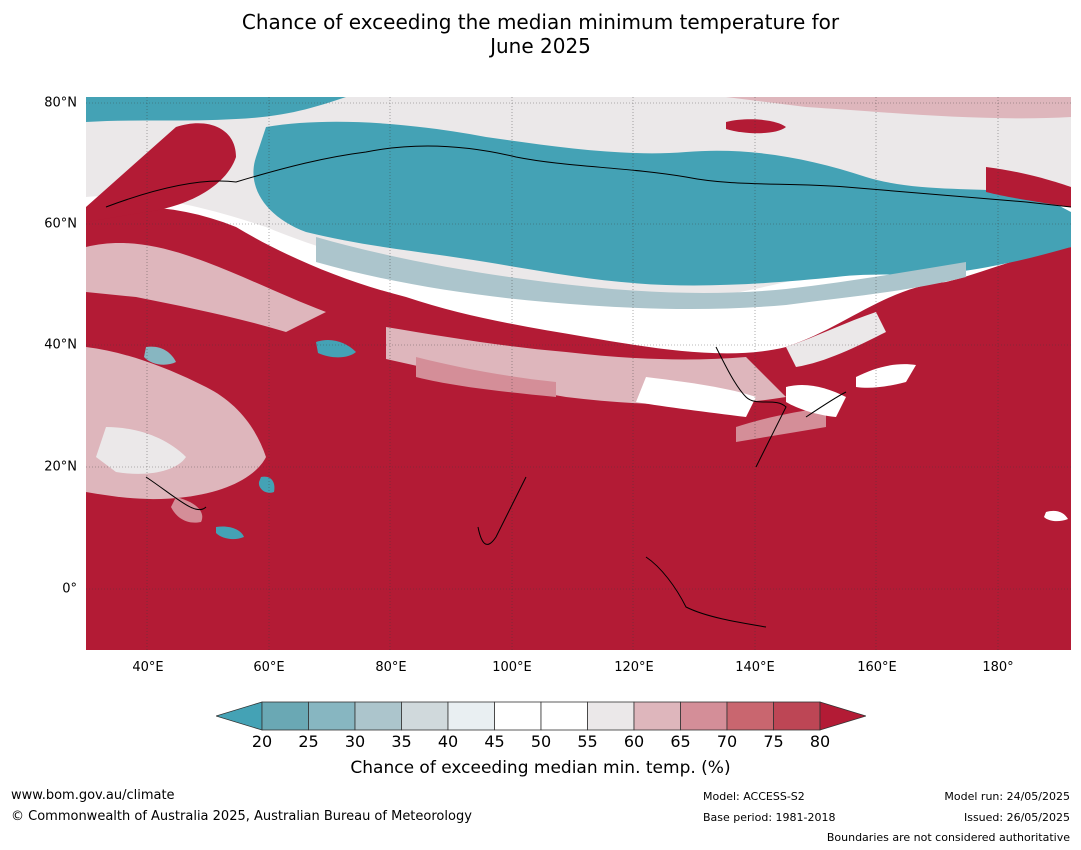 This screenshot has width=1081, height=850. Describe the element at coordinates (512, 667) in the screenshot. I see `lon-label-100e: 100°E` at that location.